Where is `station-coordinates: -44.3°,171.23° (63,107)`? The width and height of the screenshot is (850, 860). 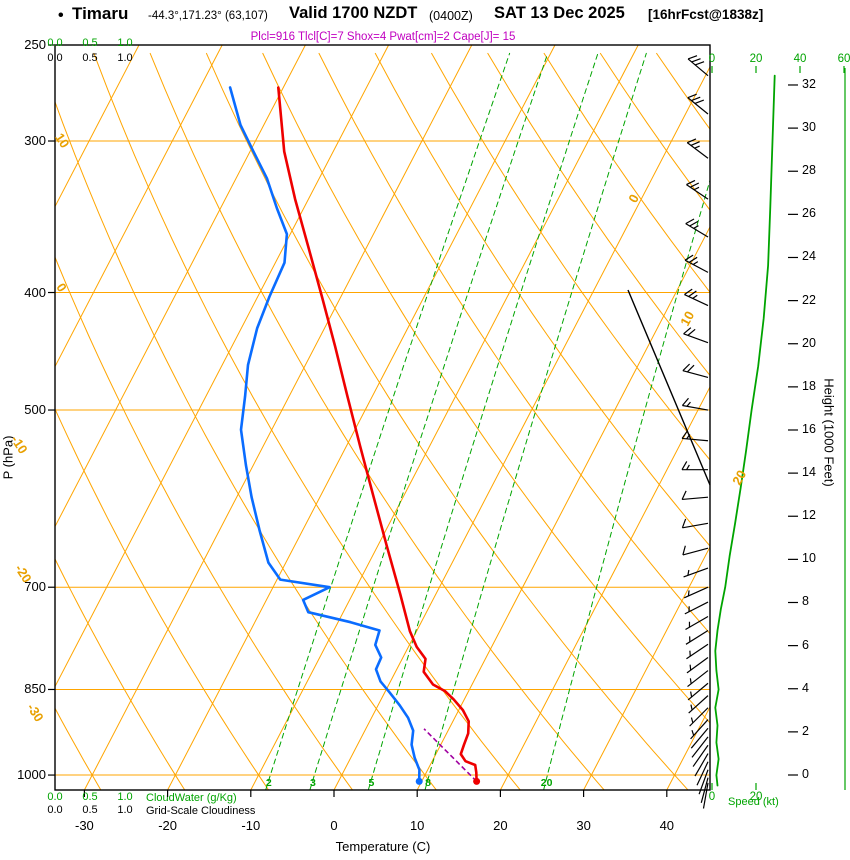 station-coordinates: -44.3°,171.23° (63,107) is located at coordinates (208, 16).